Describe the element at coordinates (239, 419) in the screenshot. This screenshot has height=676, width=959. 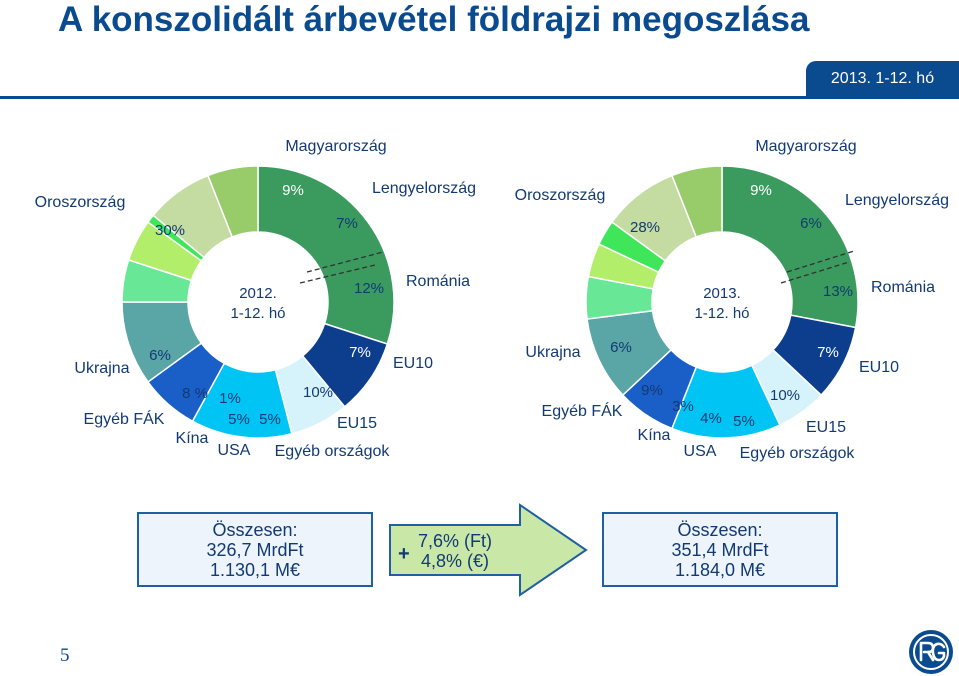
I see `value-label-usa: 5%` at that location.